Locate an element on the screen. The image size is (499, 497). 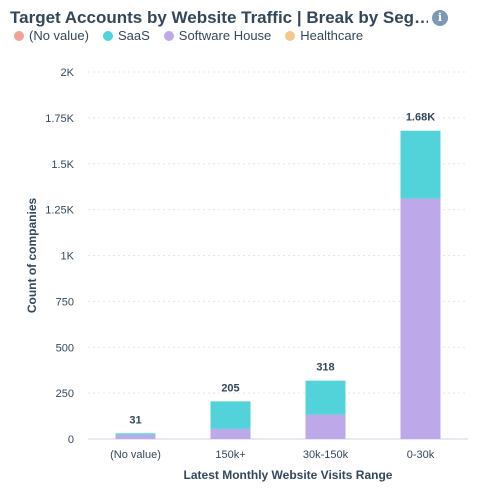
y-tick-label: 1K is located at coordinates (68, 257).